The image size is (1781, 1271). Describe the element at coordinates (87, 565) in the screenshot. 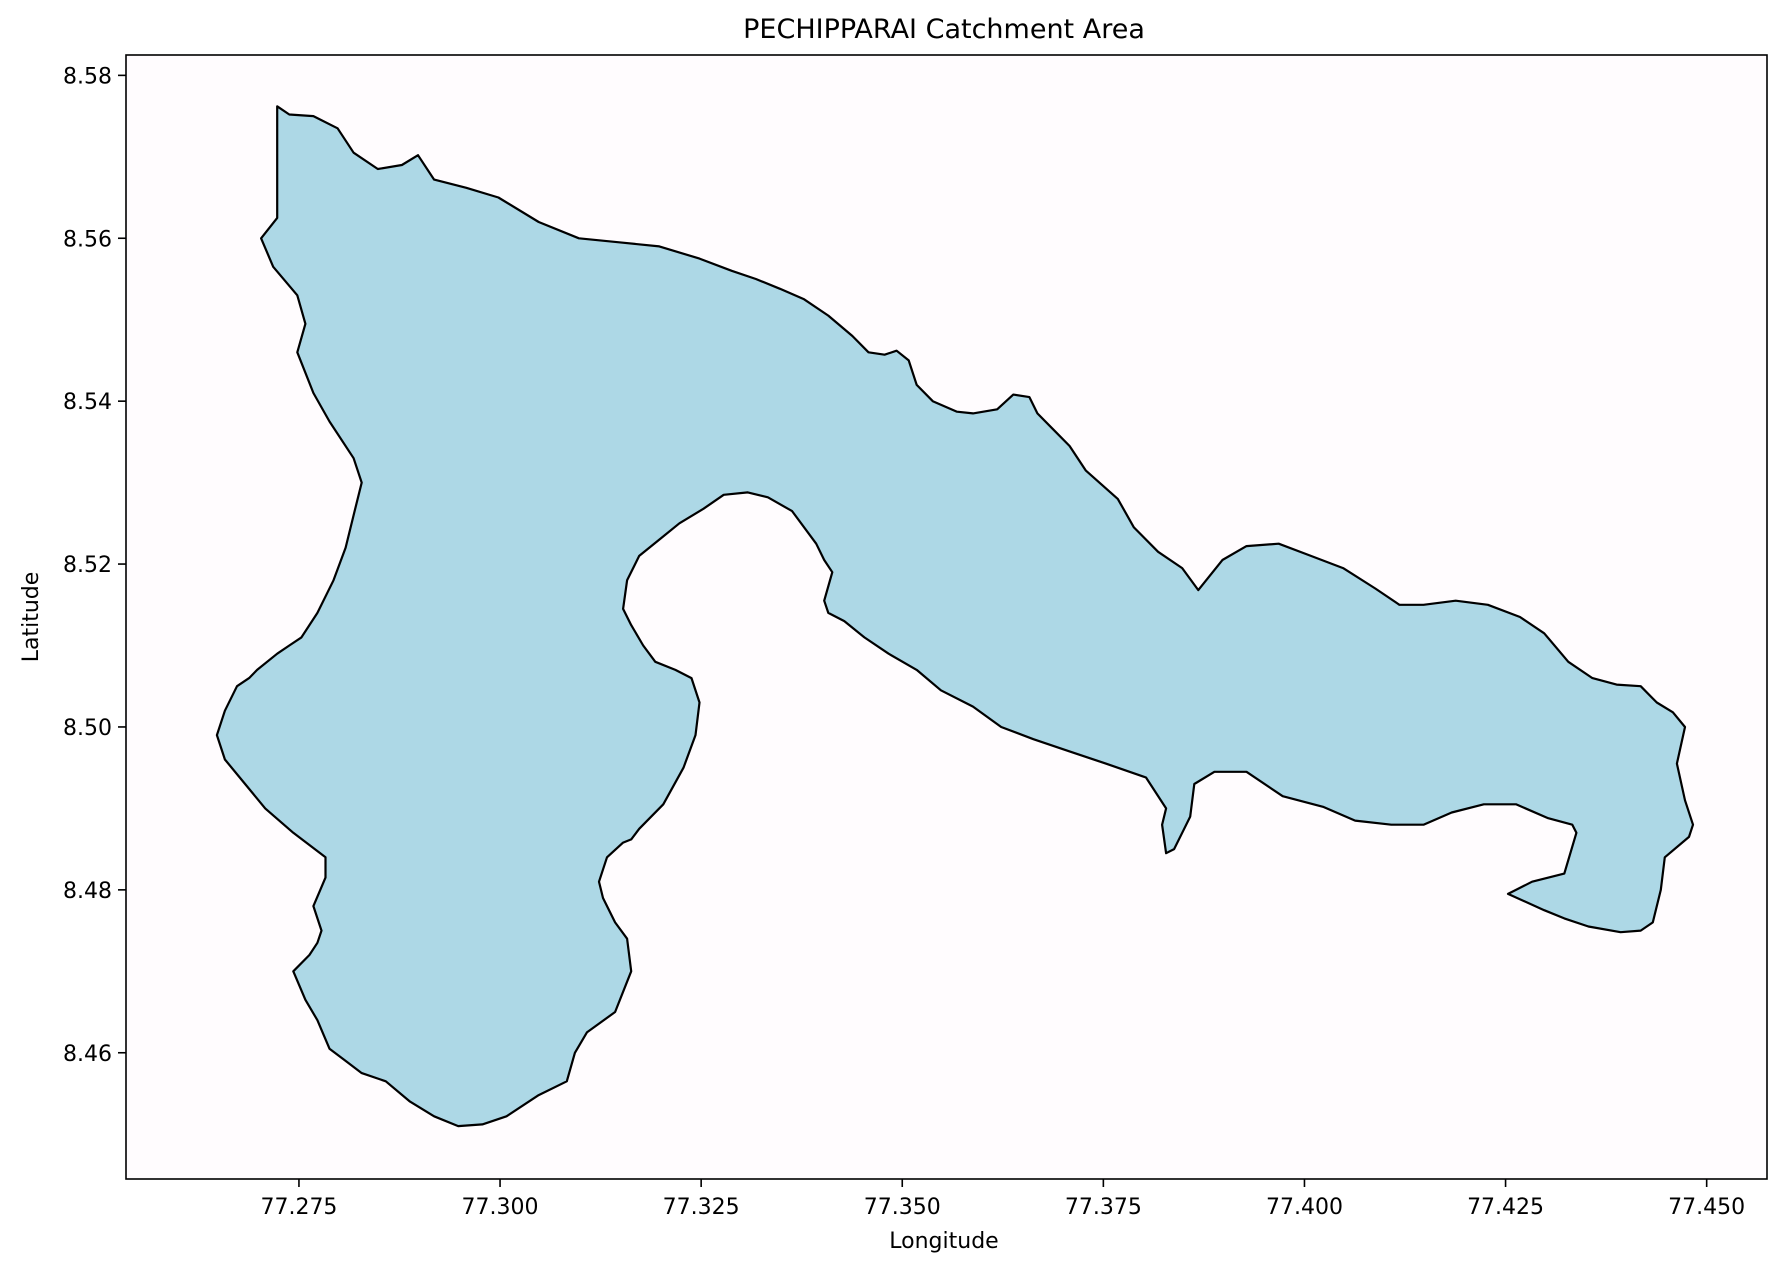

I see `y-tick-label: 8.52` at that location.